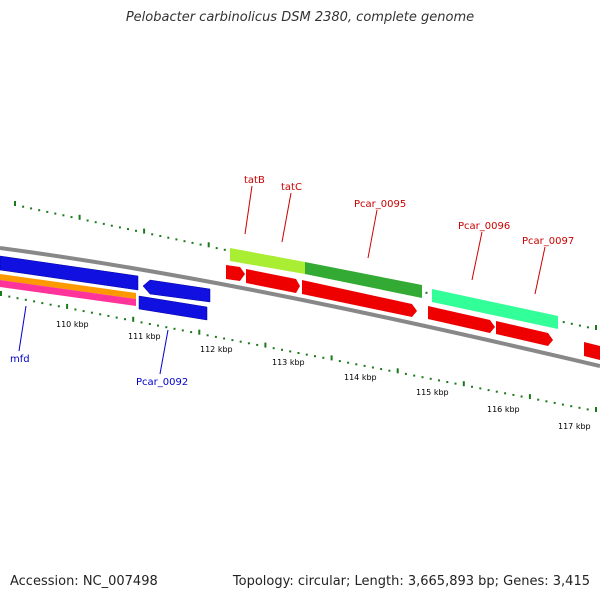  I want to click on kbp-label-115: 115 kbp, so click(432, 392).